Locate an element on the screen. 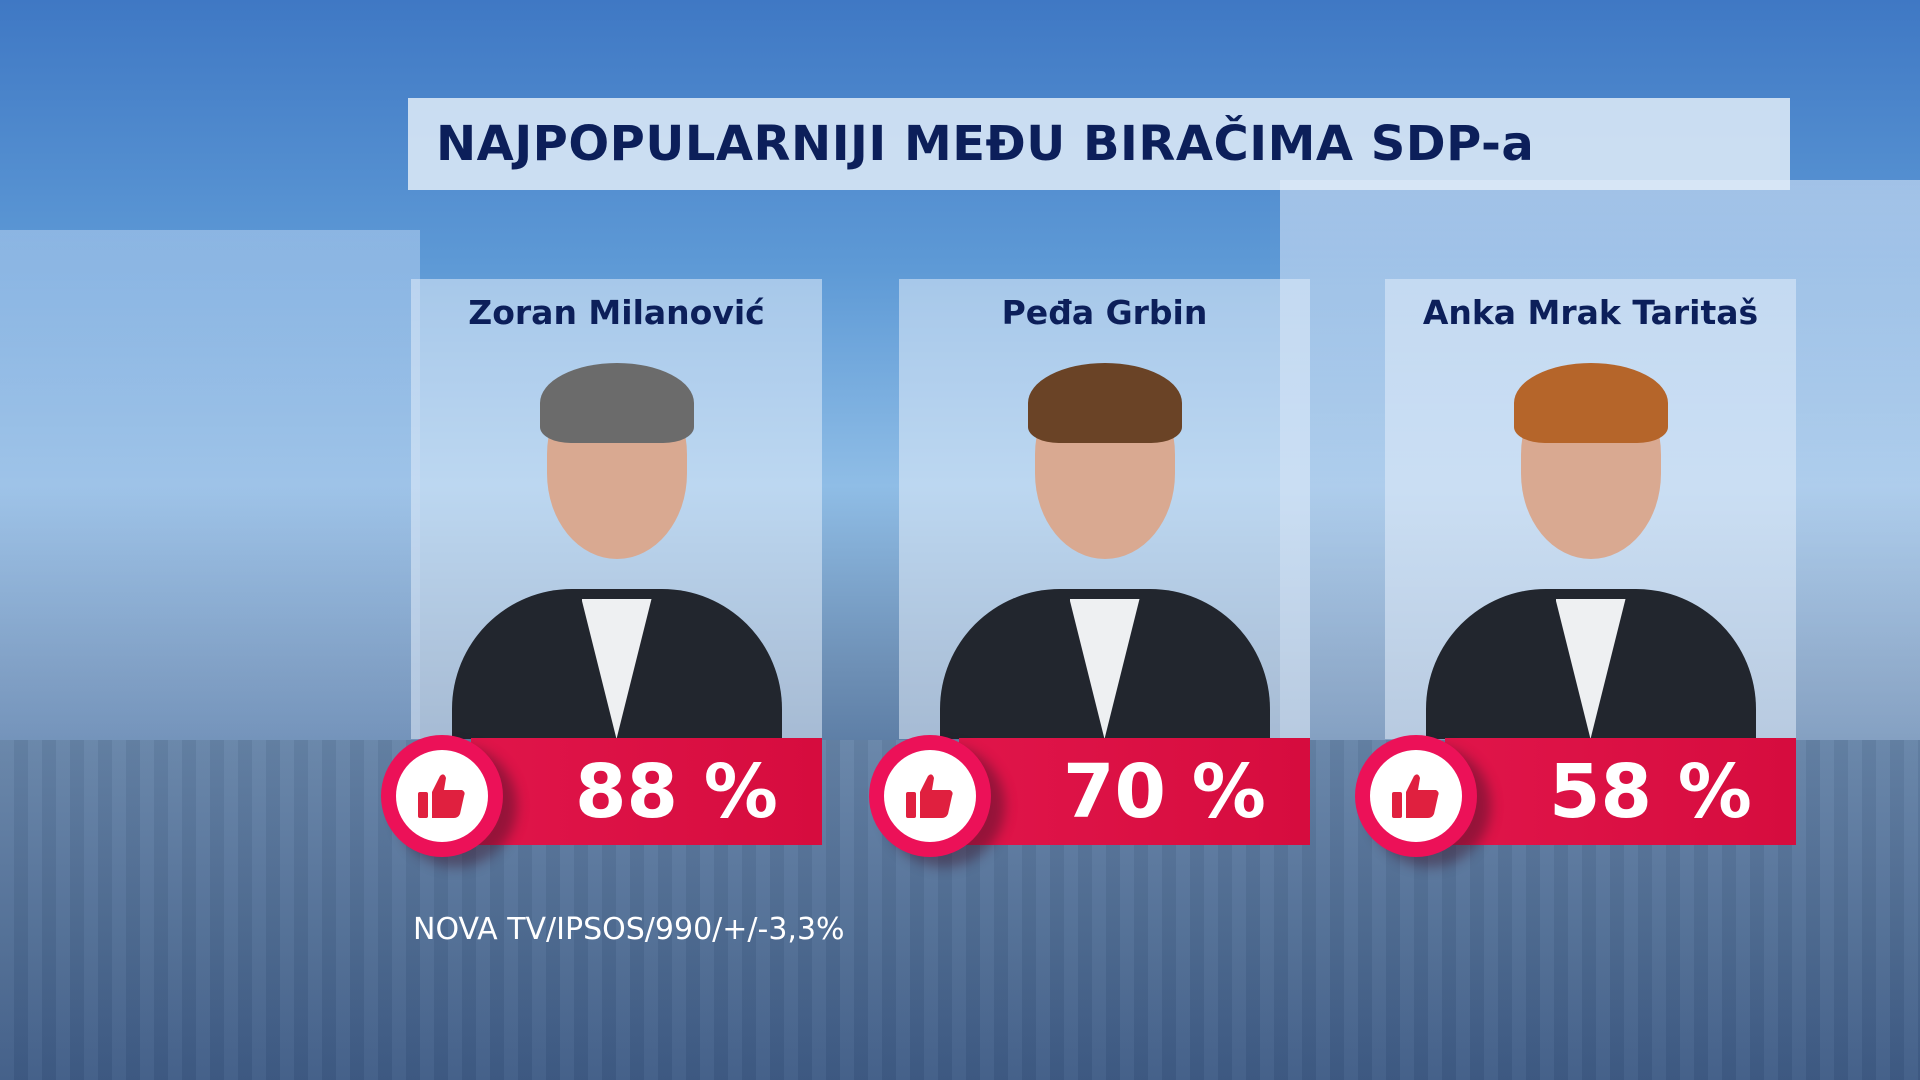 Image resolution: width=1920 pixels, height=1080 pixels. candidate-percent: 70 % is located at coordinates (1164, 791).